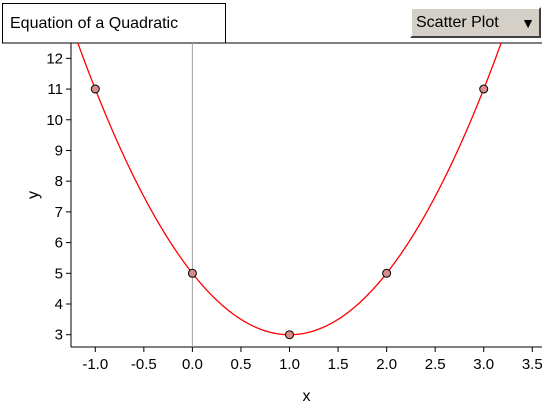 Image resolution: width=542 pixels, height=410 pixels. Describe the element at coordinates (144, 364) in the screenshot. I see `x-tick-label: -0.5` at that location.